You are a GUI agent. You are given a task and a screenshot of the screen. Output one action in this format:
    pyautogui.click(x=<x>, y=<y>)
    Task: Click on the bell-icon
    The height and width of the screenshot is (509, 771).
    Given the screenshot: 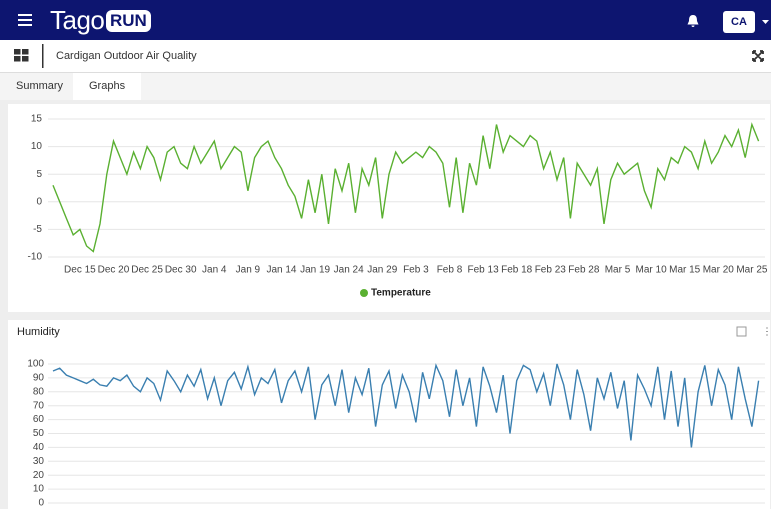 What is the action you would take?
    pyautogui.click(x=693, y=21)
    